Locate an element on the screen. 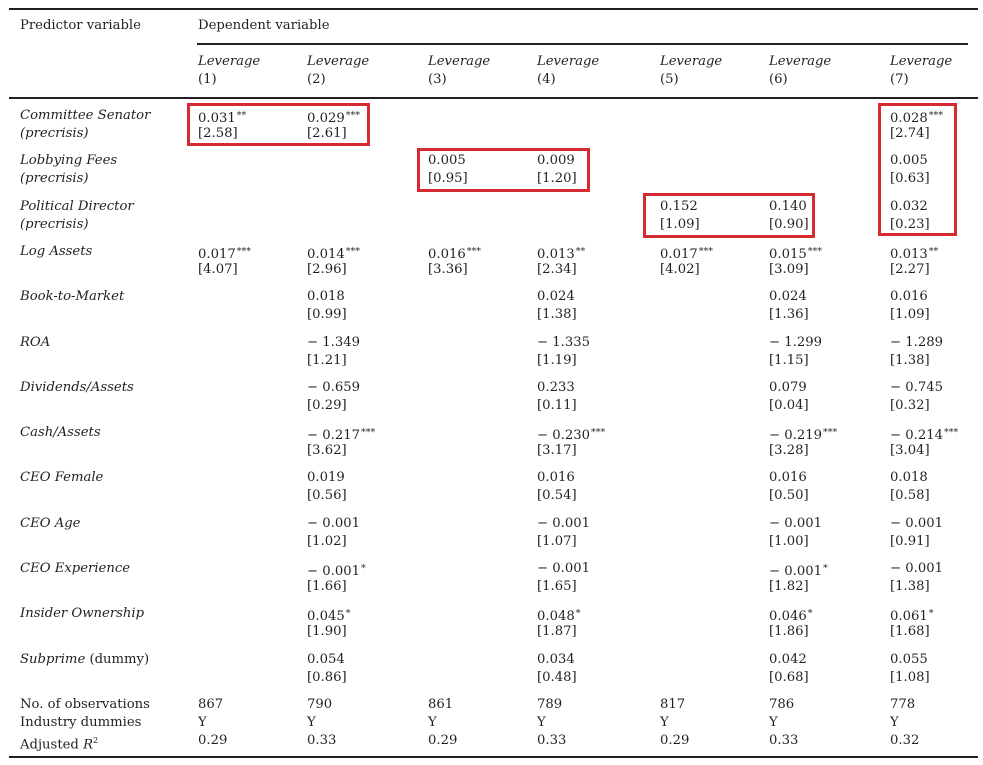 The width and height of the screenshot is (983, 765). predictor-variable-header: Predictor variable is located at coordinates (80, 25).